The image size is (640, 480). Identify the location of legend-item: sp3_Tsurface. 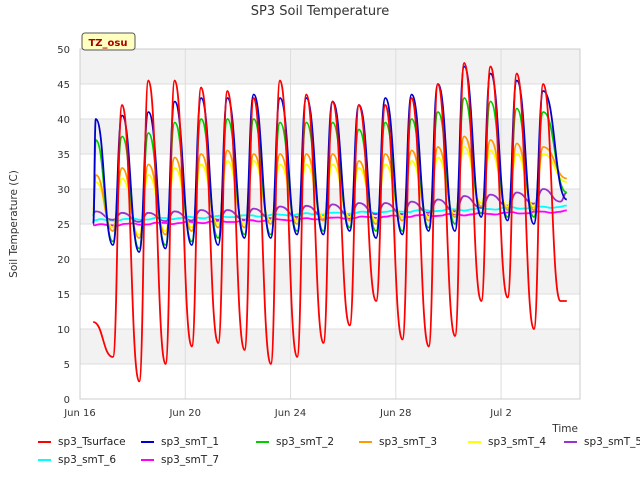
(82, 442).